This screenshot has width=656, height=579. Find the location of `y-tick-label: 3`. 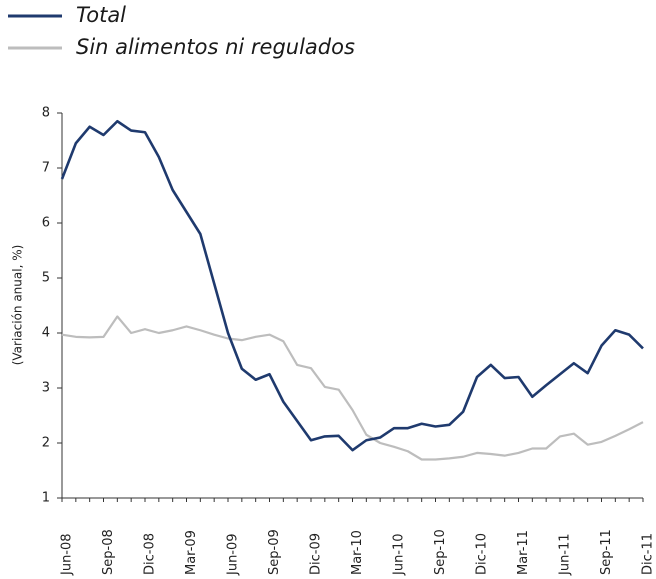

y-tick-label: 3 is located at coordinates (46, 388).